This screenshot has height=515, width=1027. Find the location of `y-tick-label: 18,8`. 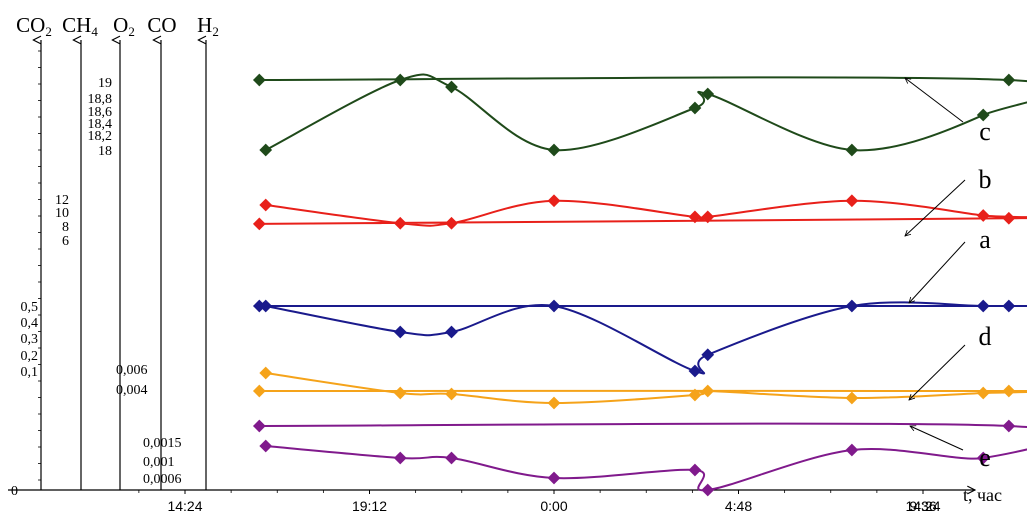

y-tick-label: 18,8 is located at coordinates (100, 99).